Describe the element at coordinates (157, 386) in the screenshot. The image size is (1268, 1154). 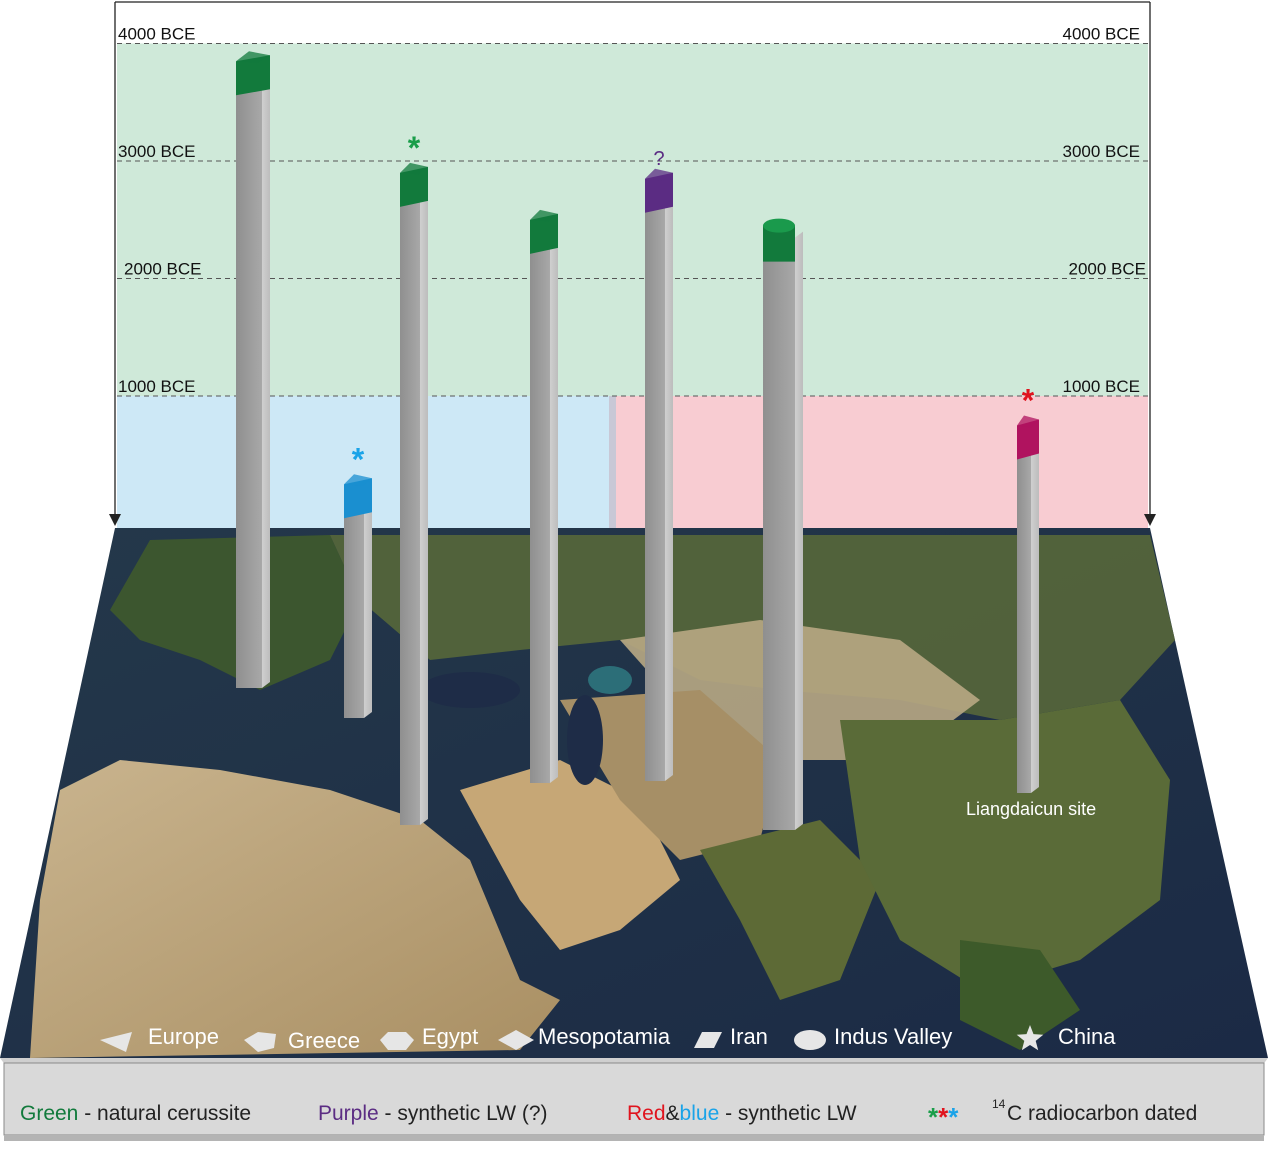
I see `y-tick-label-left: 1000 BCE` at that location.